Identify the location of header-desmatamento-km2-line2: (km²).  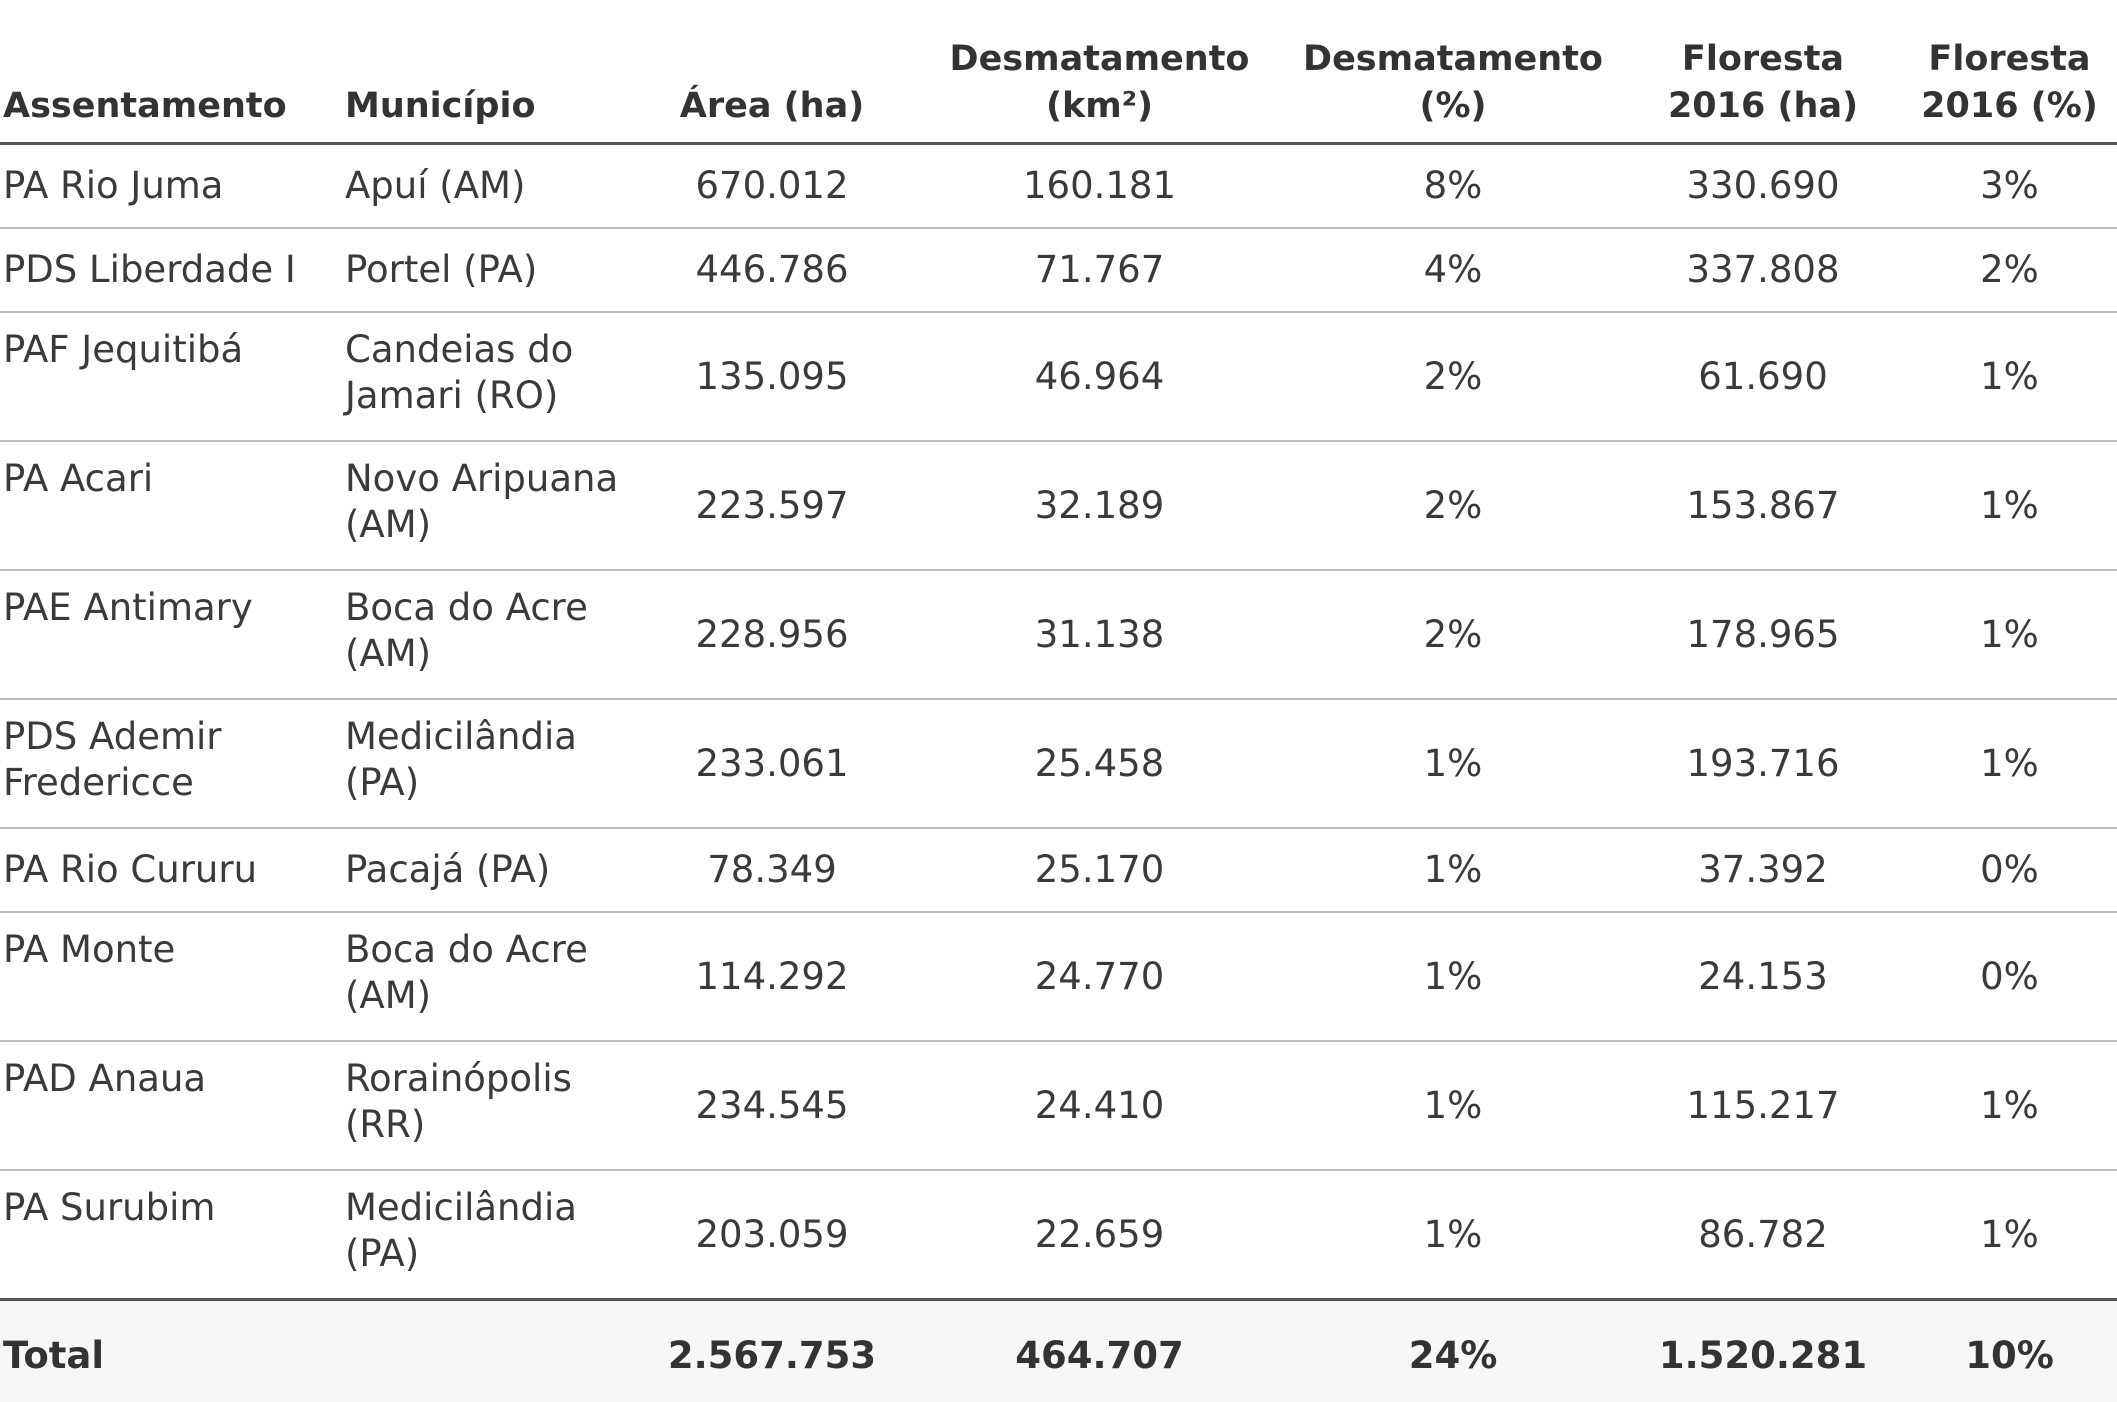
(1099, 106).